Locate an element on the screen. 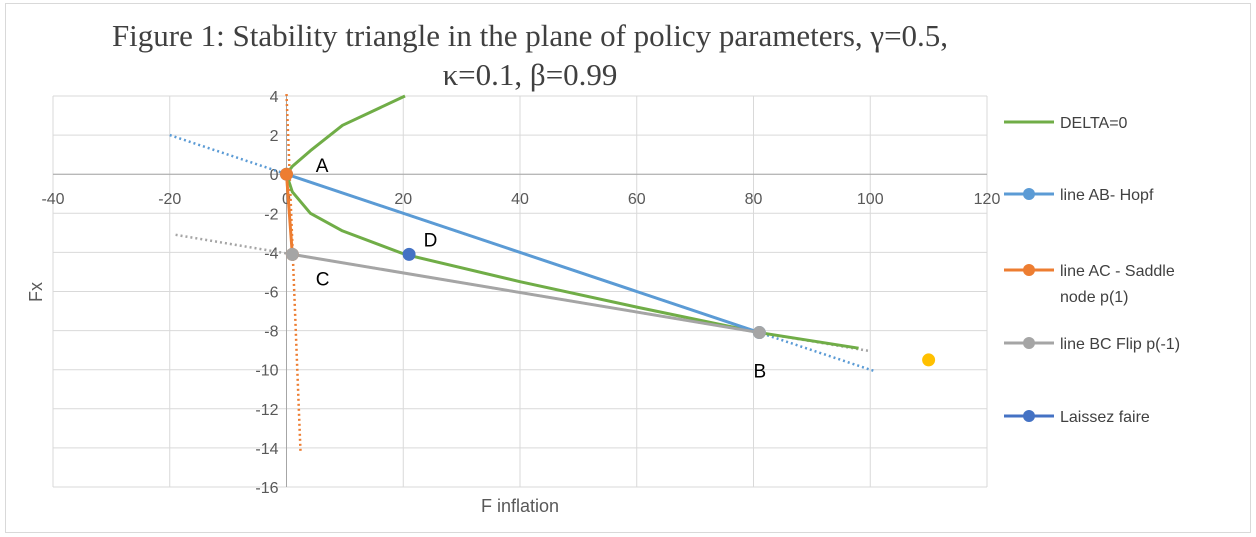 This screenshot has width=1256, height=537. legend-label: line BC Flip p(-1) is located at coordinates (1120, 344).